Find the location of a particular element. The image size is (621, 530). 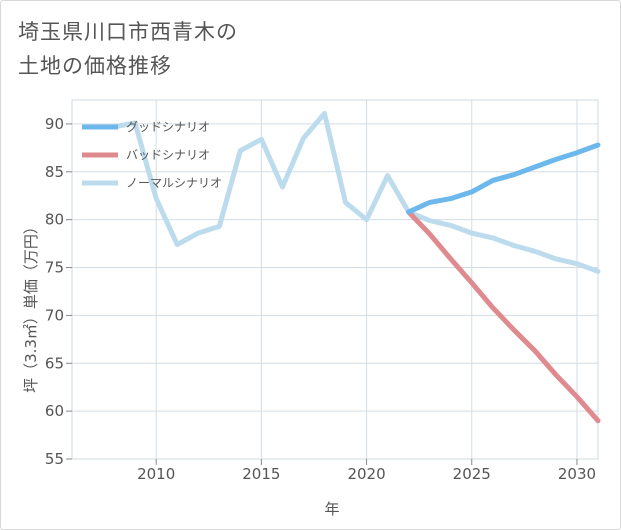

y-tick-label: 75 is located at coordinates (54, 268).